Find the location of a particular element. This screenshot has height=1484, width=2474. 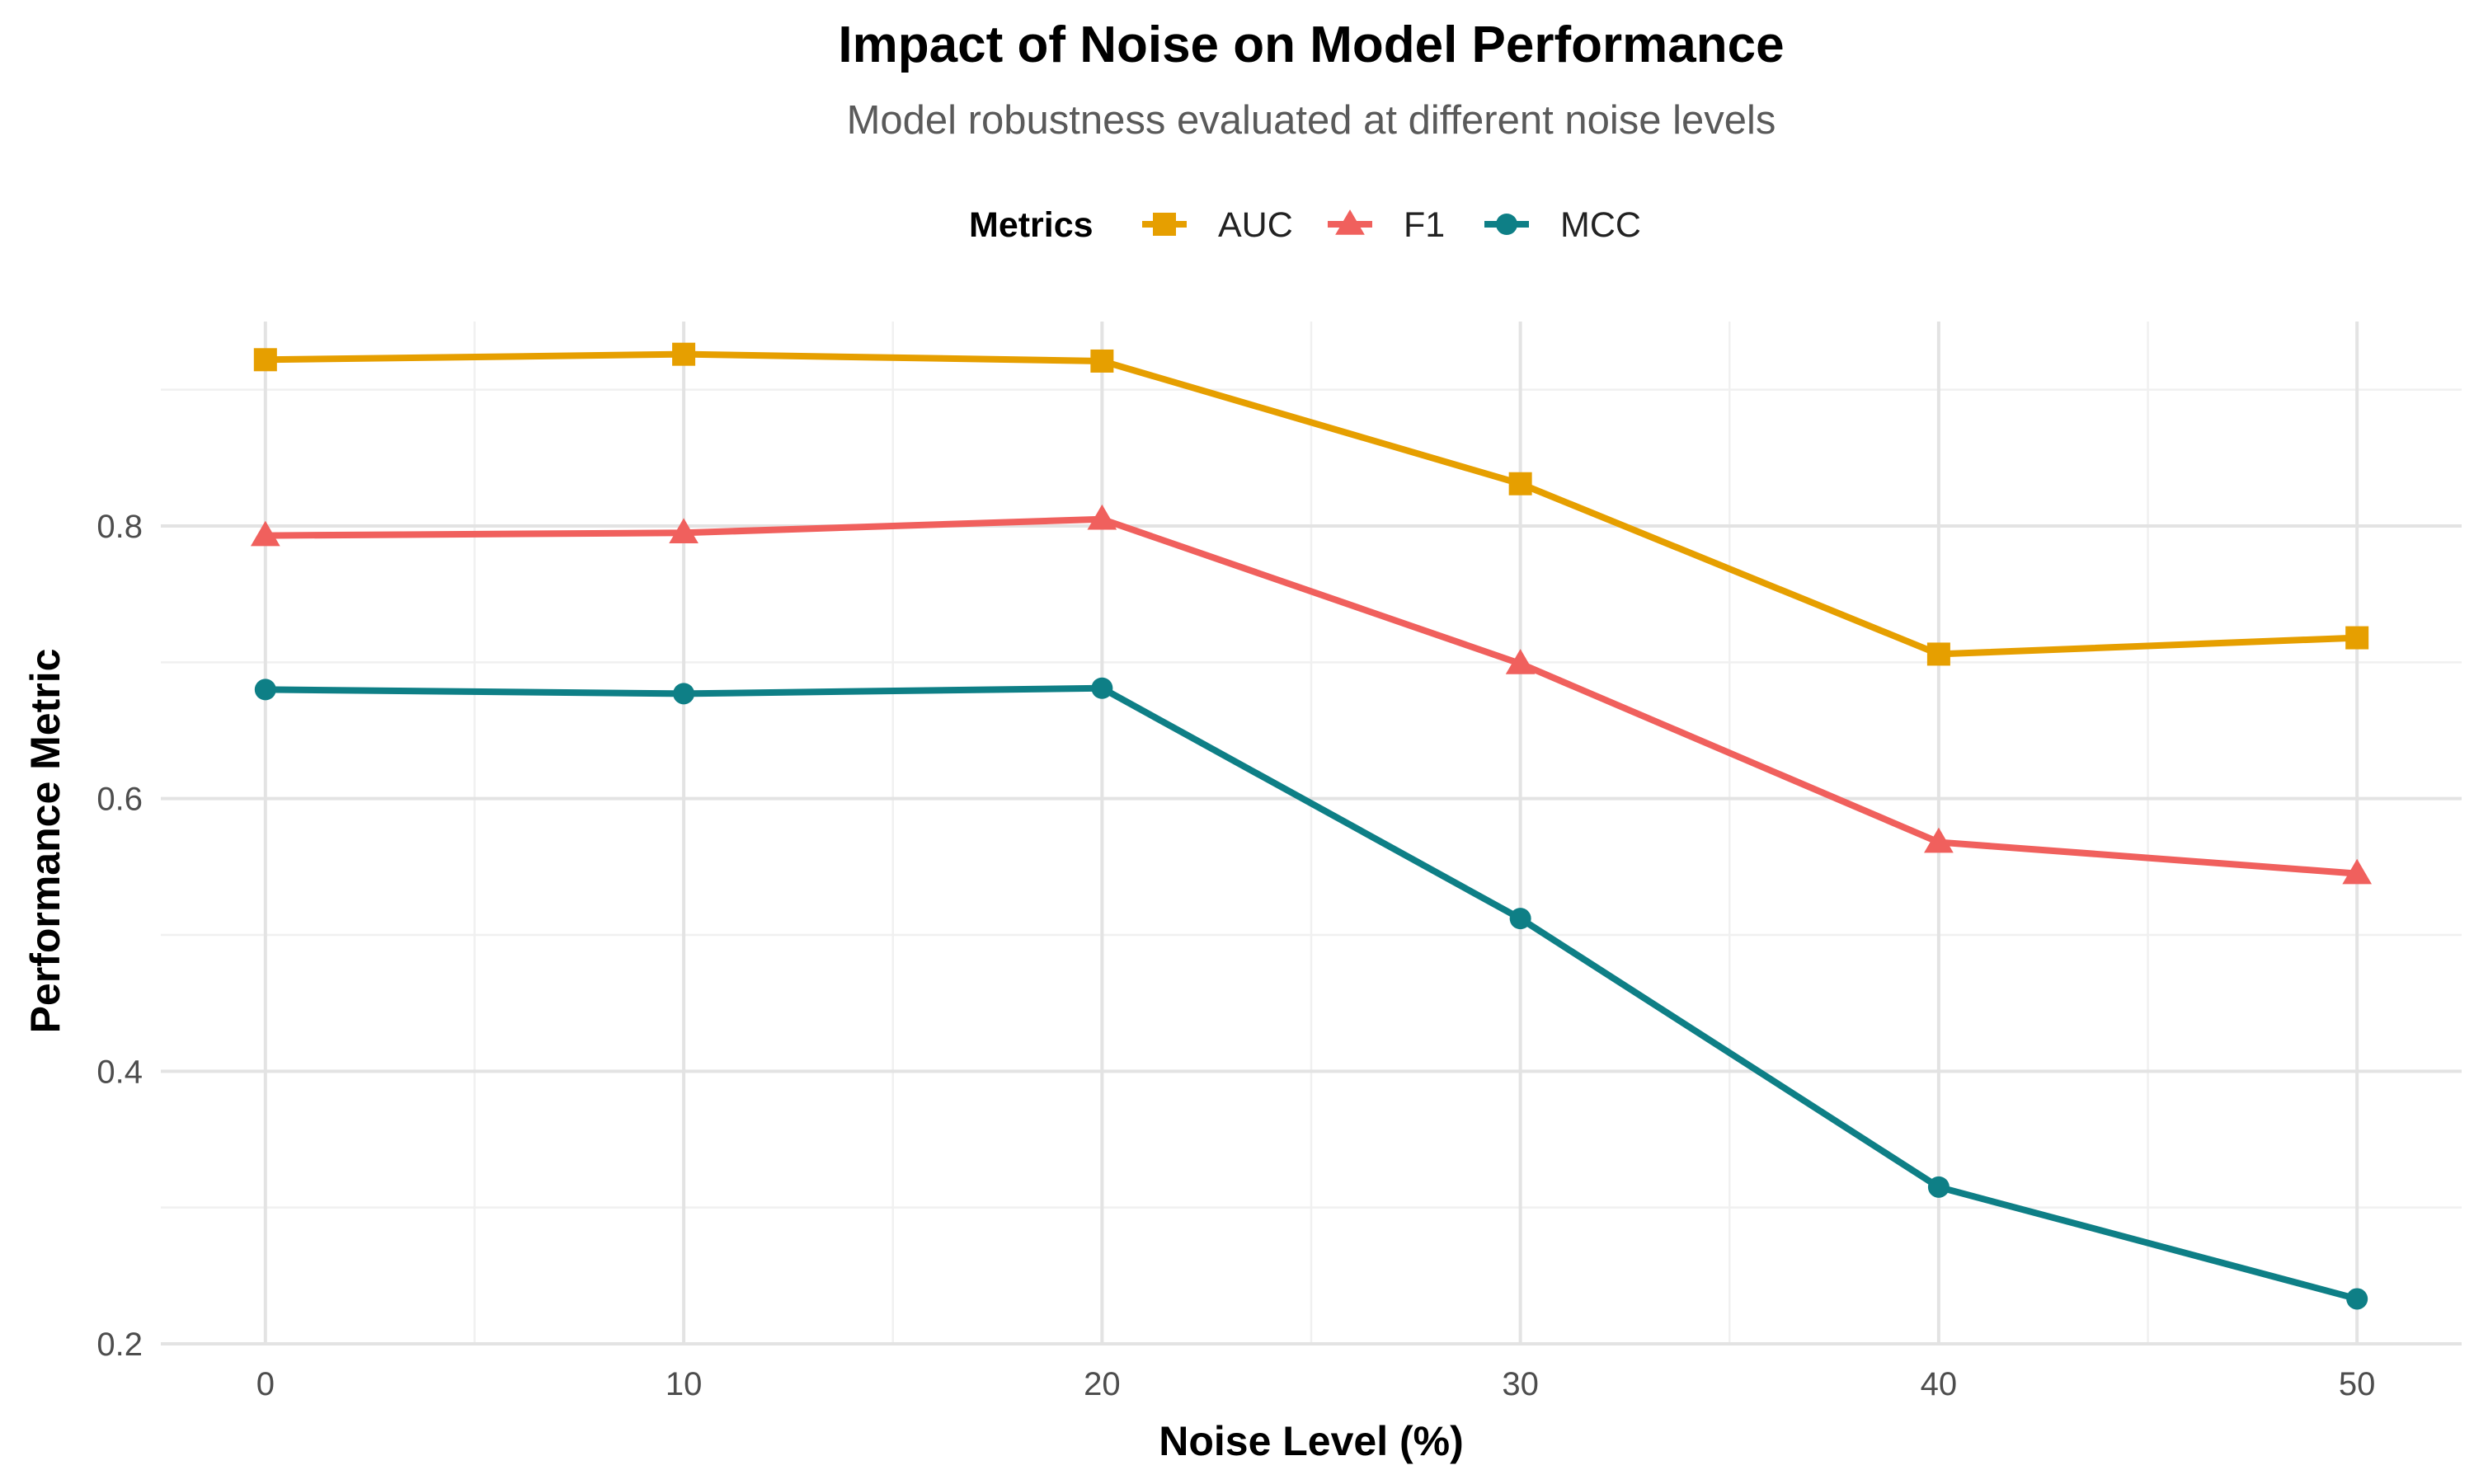

chart-title: Impact of Noise on Model Performance is located at coordinates (1311, 44).